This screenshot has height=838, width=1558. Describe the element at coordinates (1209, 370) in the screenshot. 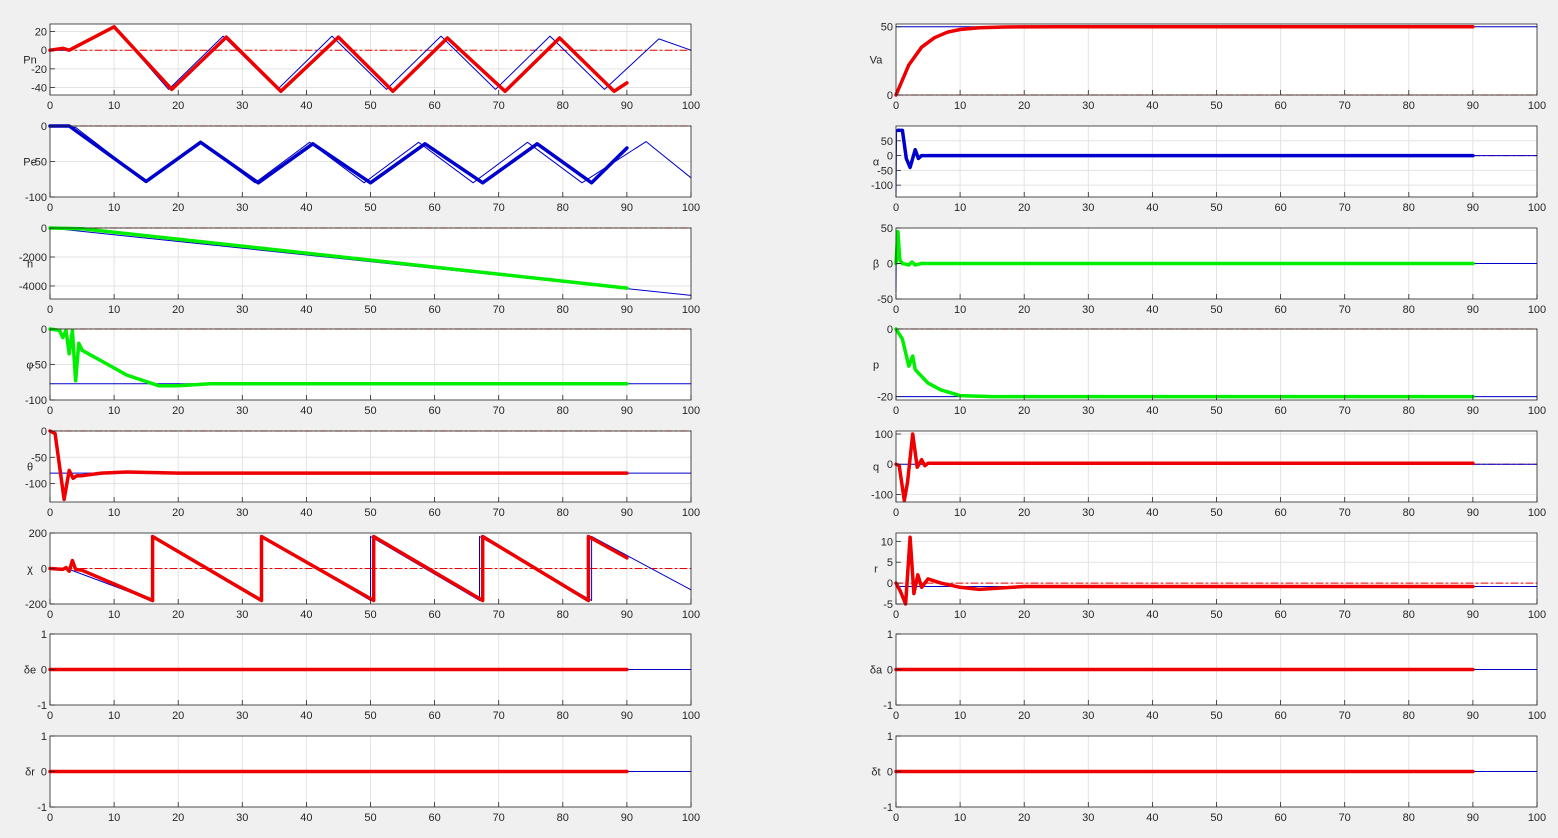

I see `subplot-12: 0 10 20 30 40 50 60 70 80 90 1000-20p` at that location.